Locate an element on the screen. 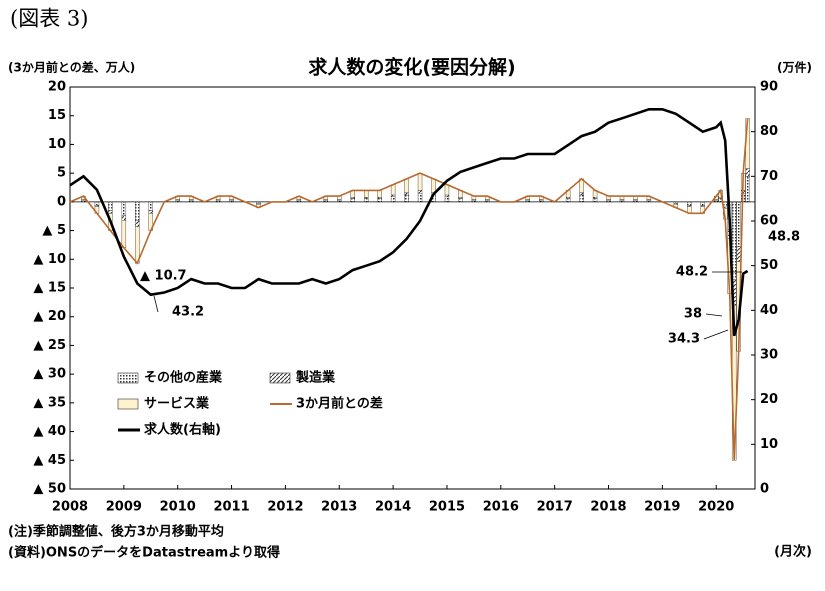 This screenshot has height=591, width=825. y2-tick-label: 10 is located at coordinates (769, 444).